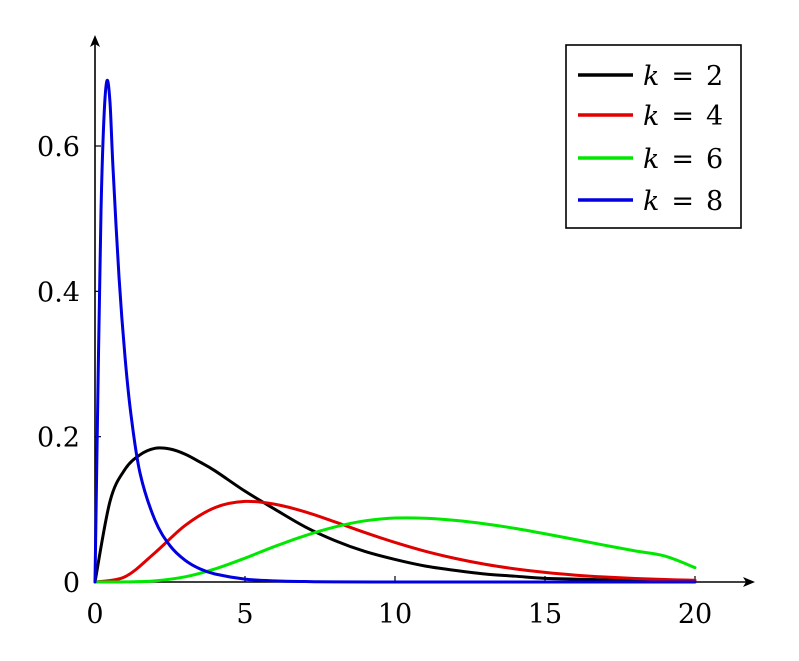  I want to click on legend-label-k8: k = 8, so click(683, 201).